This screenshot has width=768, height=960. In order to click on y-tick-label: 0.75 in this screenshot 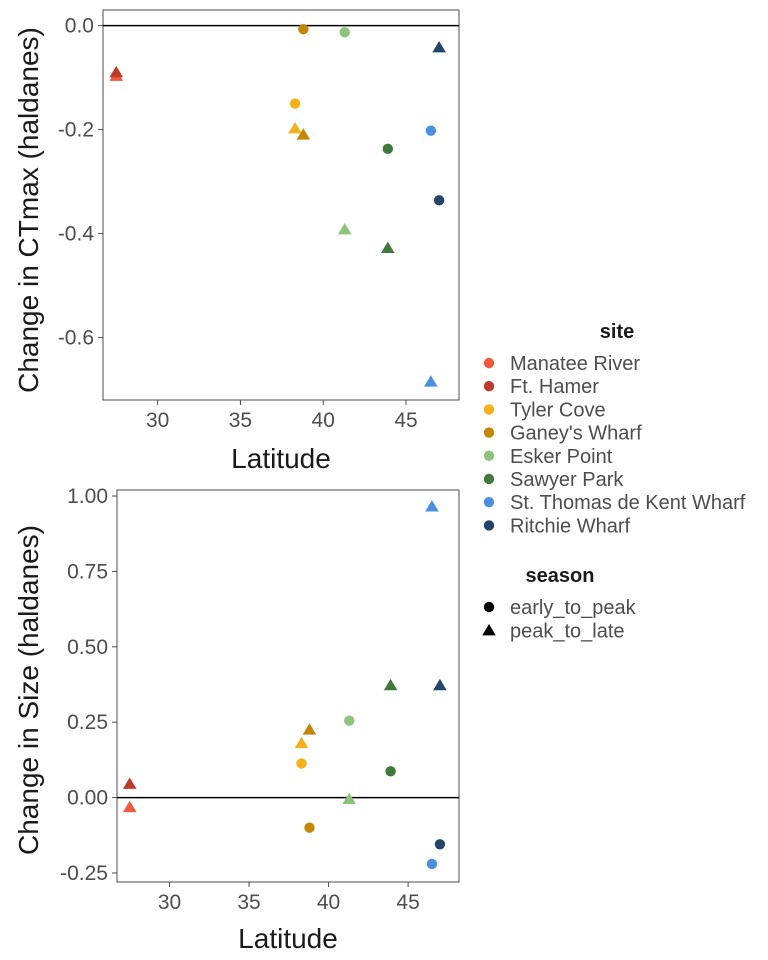, I will do `click(87, 571)`.